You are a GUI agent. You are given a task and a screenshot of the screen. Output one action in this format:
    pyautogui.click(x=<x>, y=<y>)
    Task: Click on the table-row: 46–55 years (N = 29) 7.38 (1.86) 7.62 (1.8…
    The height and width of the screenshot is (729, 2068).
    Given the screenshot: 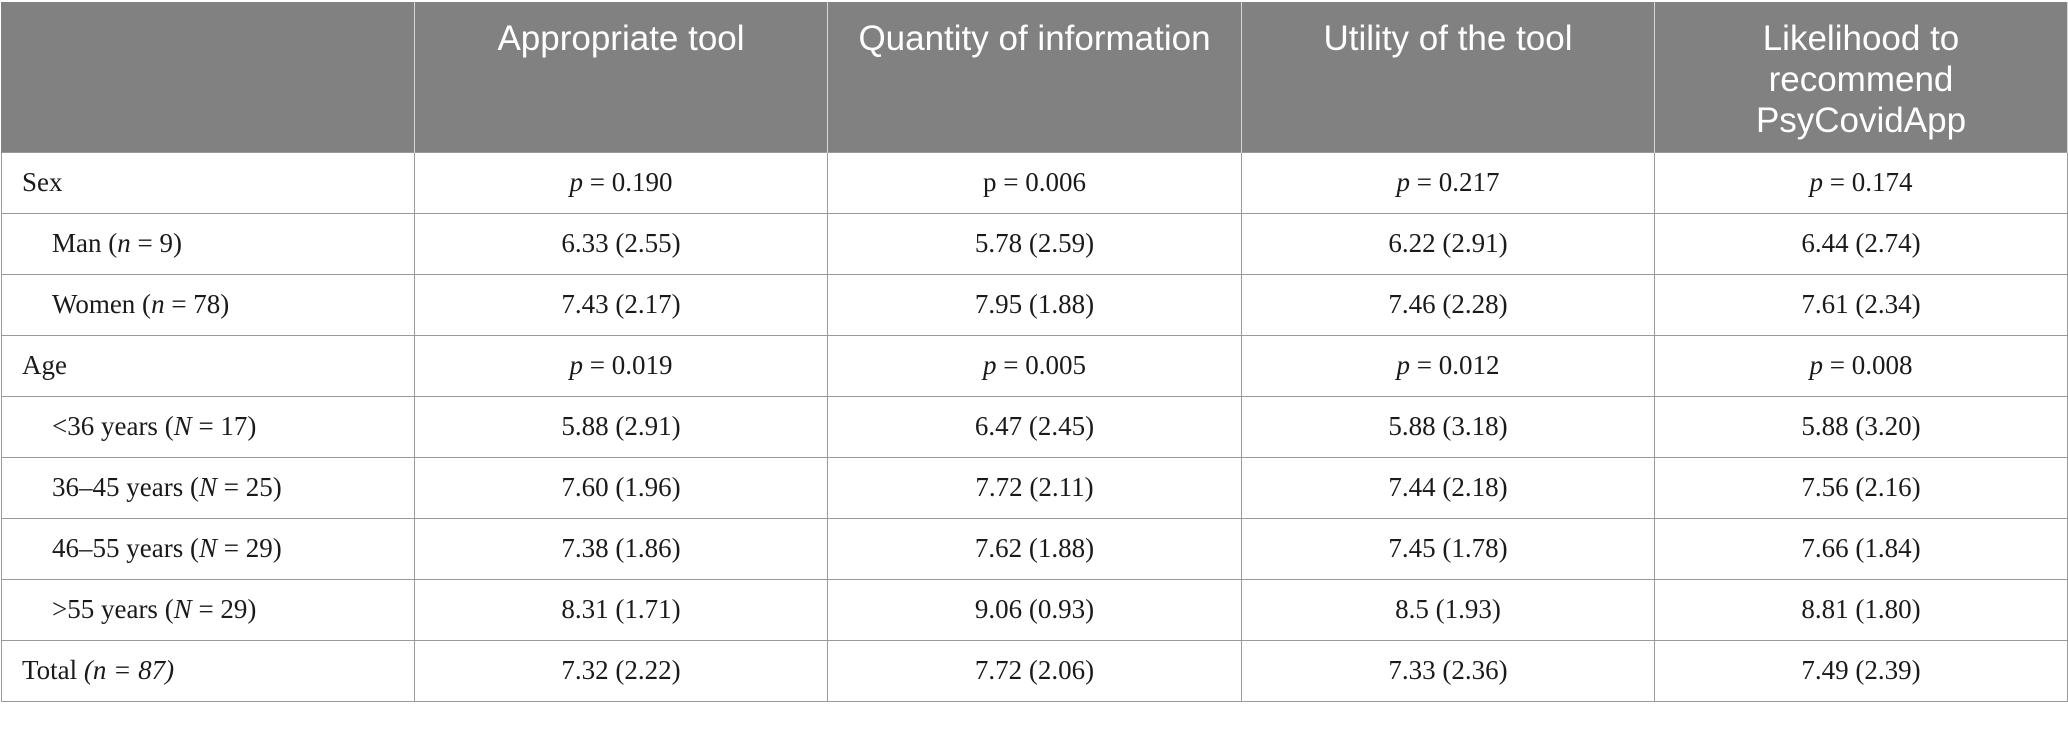 What is the action you would take?
    pyautogui.click(x=1034, y=548)
    